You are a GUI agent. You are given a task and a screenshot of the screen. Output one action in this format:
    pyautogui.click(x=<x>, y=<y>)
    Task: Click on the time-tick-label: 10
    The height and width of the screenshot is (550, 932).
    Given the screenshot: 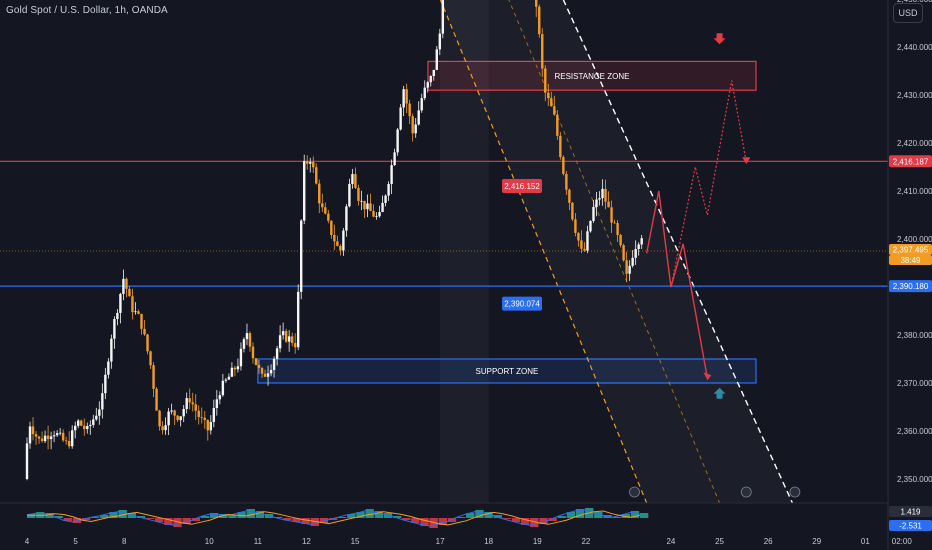 What is the action you would take?
    pyautogui.click(x=209, y=541)
    